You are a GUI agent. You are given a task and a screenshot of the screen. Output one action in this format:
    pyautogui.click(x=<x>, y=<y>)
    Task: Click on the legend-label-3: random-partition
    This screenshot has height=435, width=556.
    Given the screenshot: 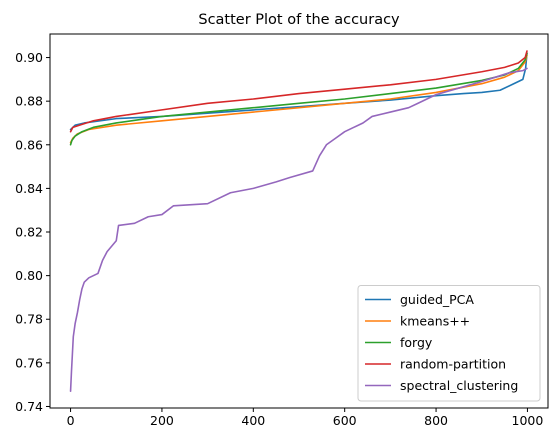 What is the action you would take?
    pyautogui.click(x=453, y=364)
    